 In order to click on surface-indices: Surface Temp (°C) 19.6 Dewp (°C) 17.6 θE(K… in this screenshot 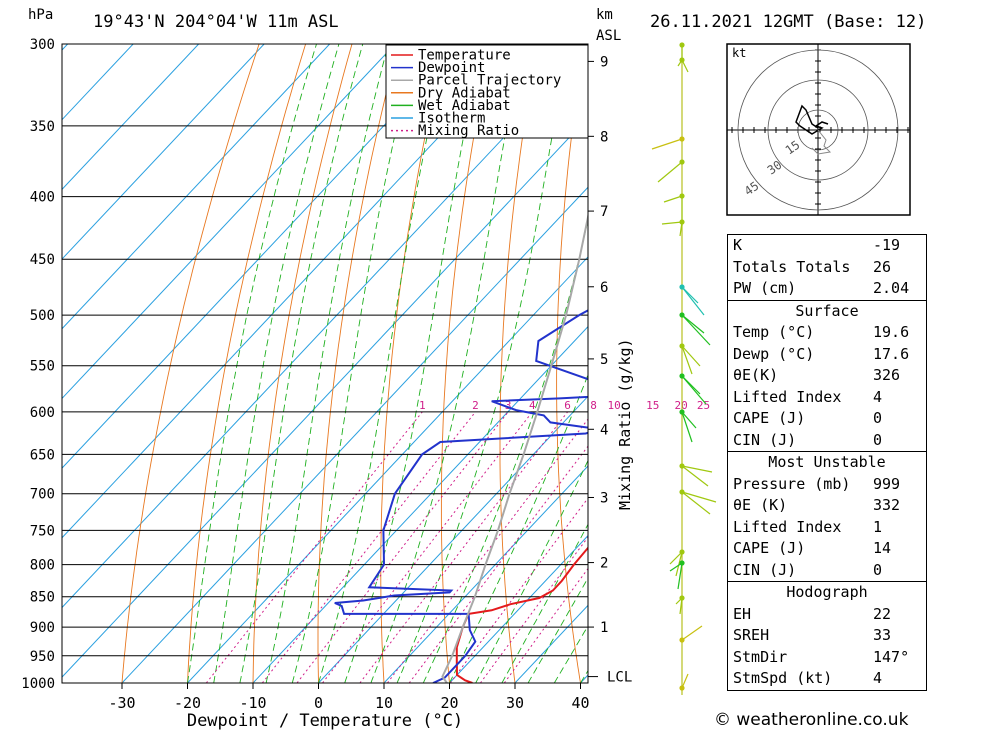, I will do `click(827, 375)`.